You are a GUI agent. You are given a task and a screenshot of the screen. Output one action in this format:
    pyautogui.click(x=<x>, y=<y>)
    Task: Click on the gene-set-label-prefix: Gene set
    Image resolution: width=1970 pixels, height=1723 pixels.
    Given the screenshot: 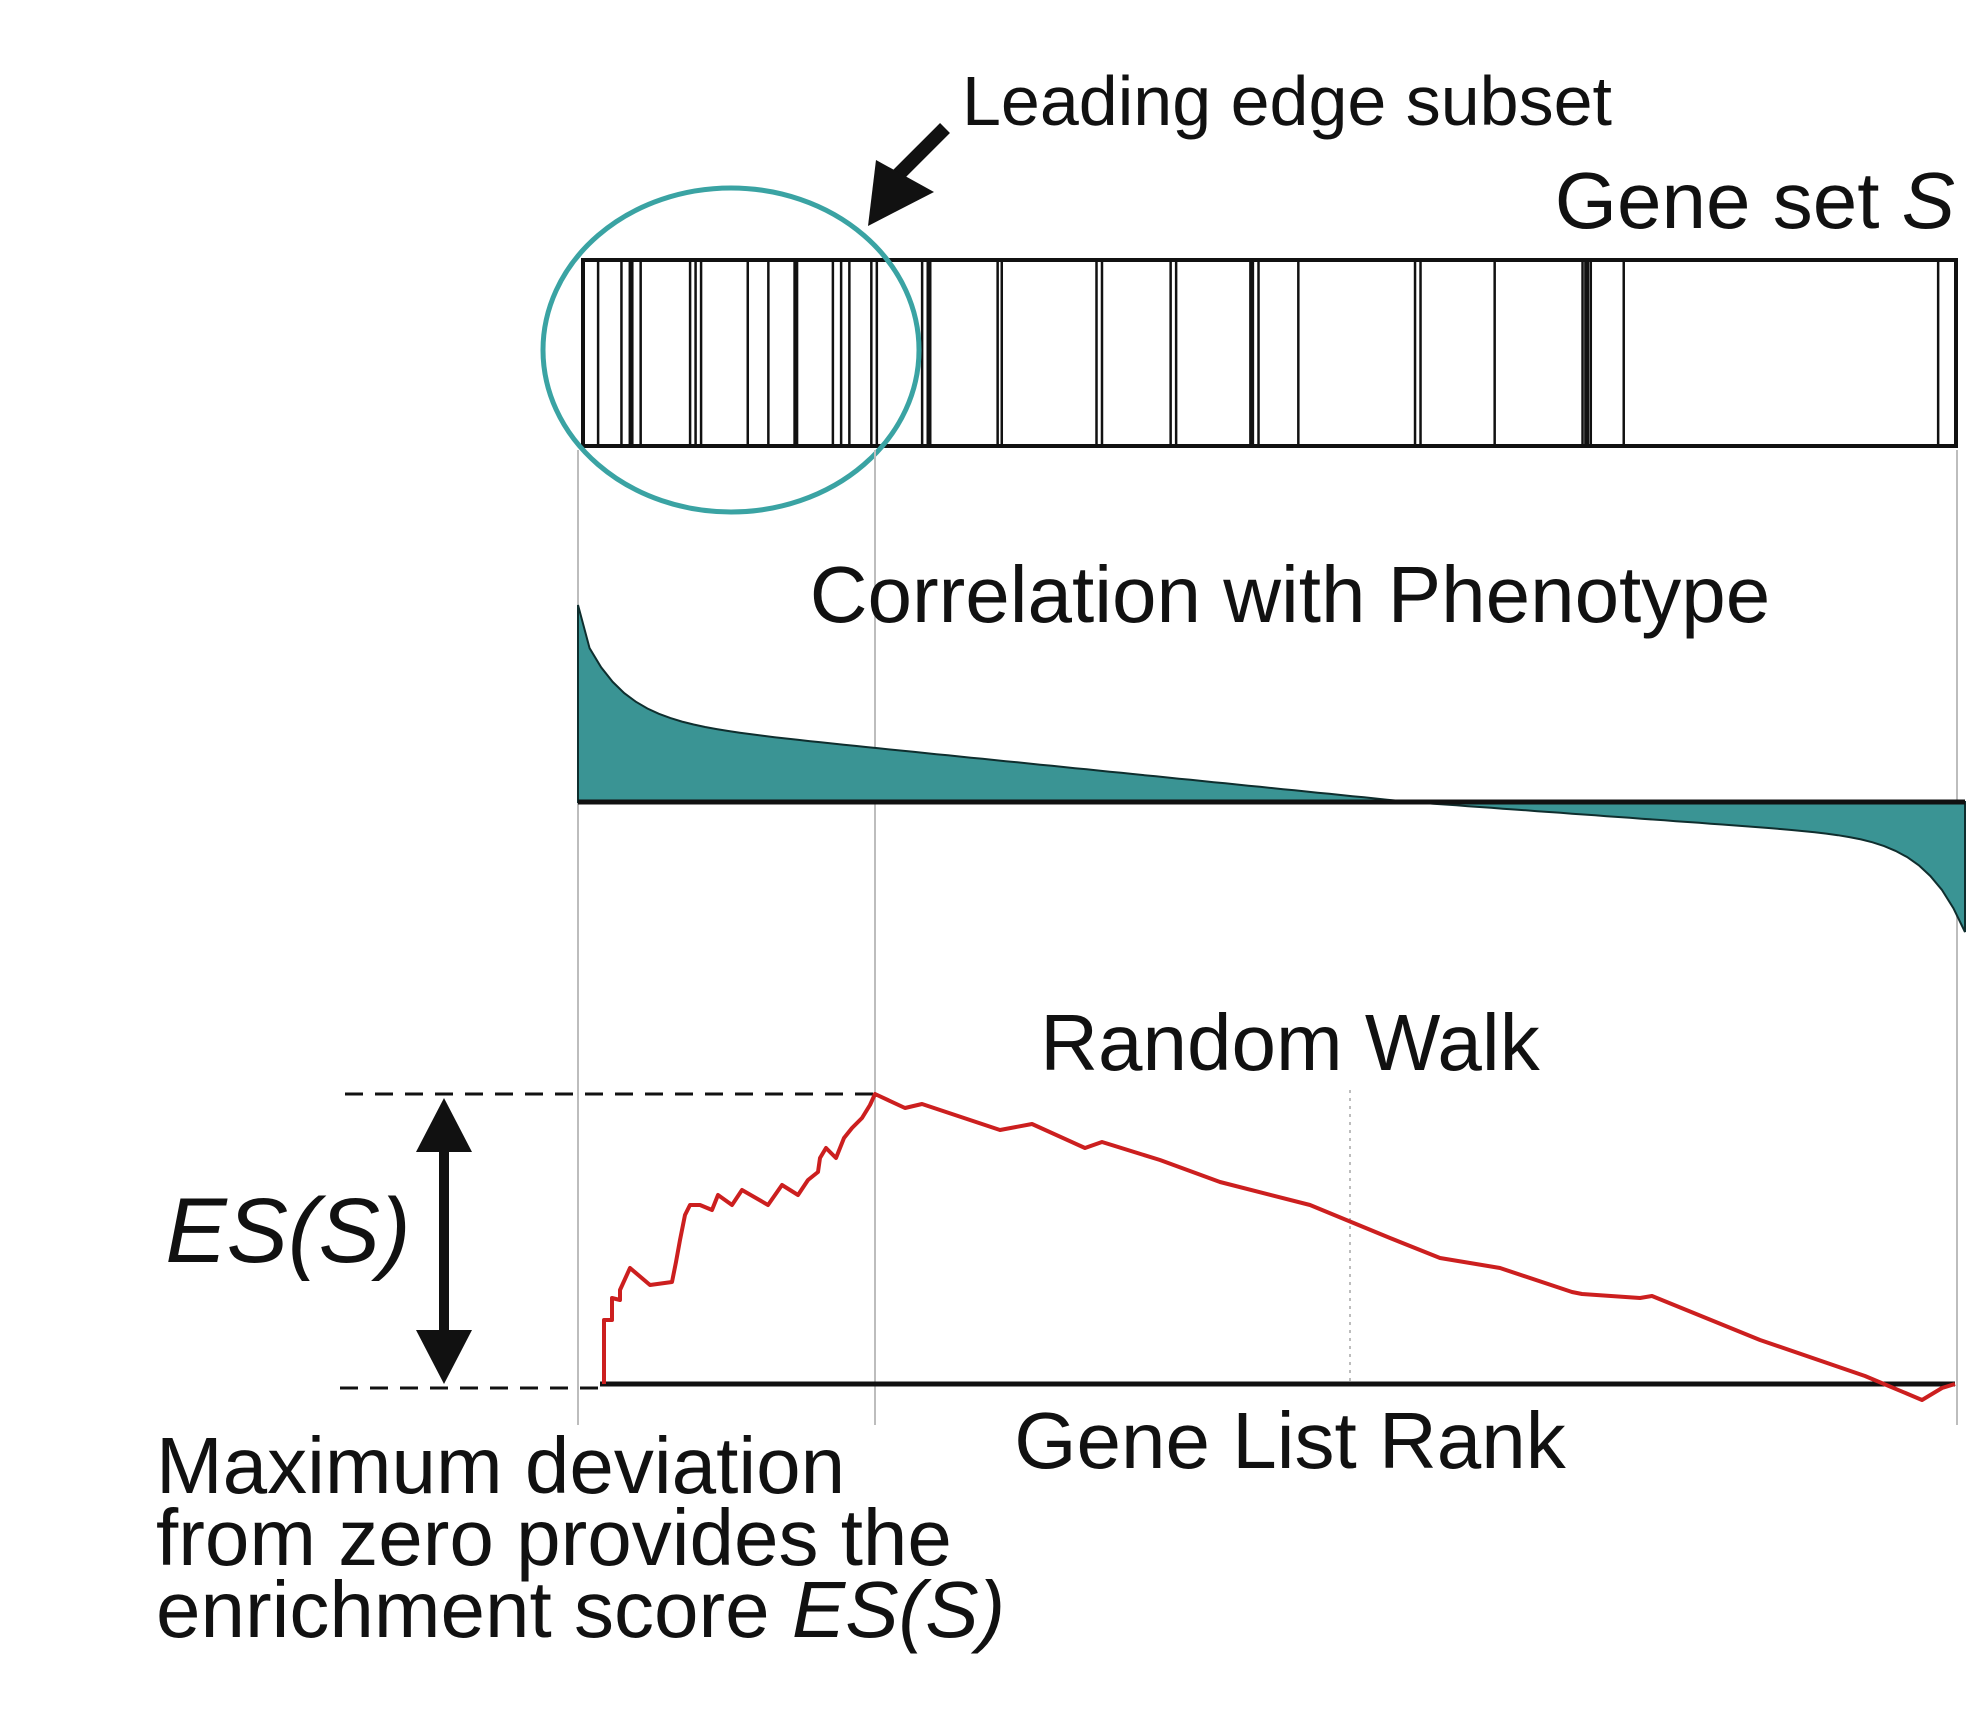 What is the action you would take?
    pyautogui.click(x=1728, y=200)
    